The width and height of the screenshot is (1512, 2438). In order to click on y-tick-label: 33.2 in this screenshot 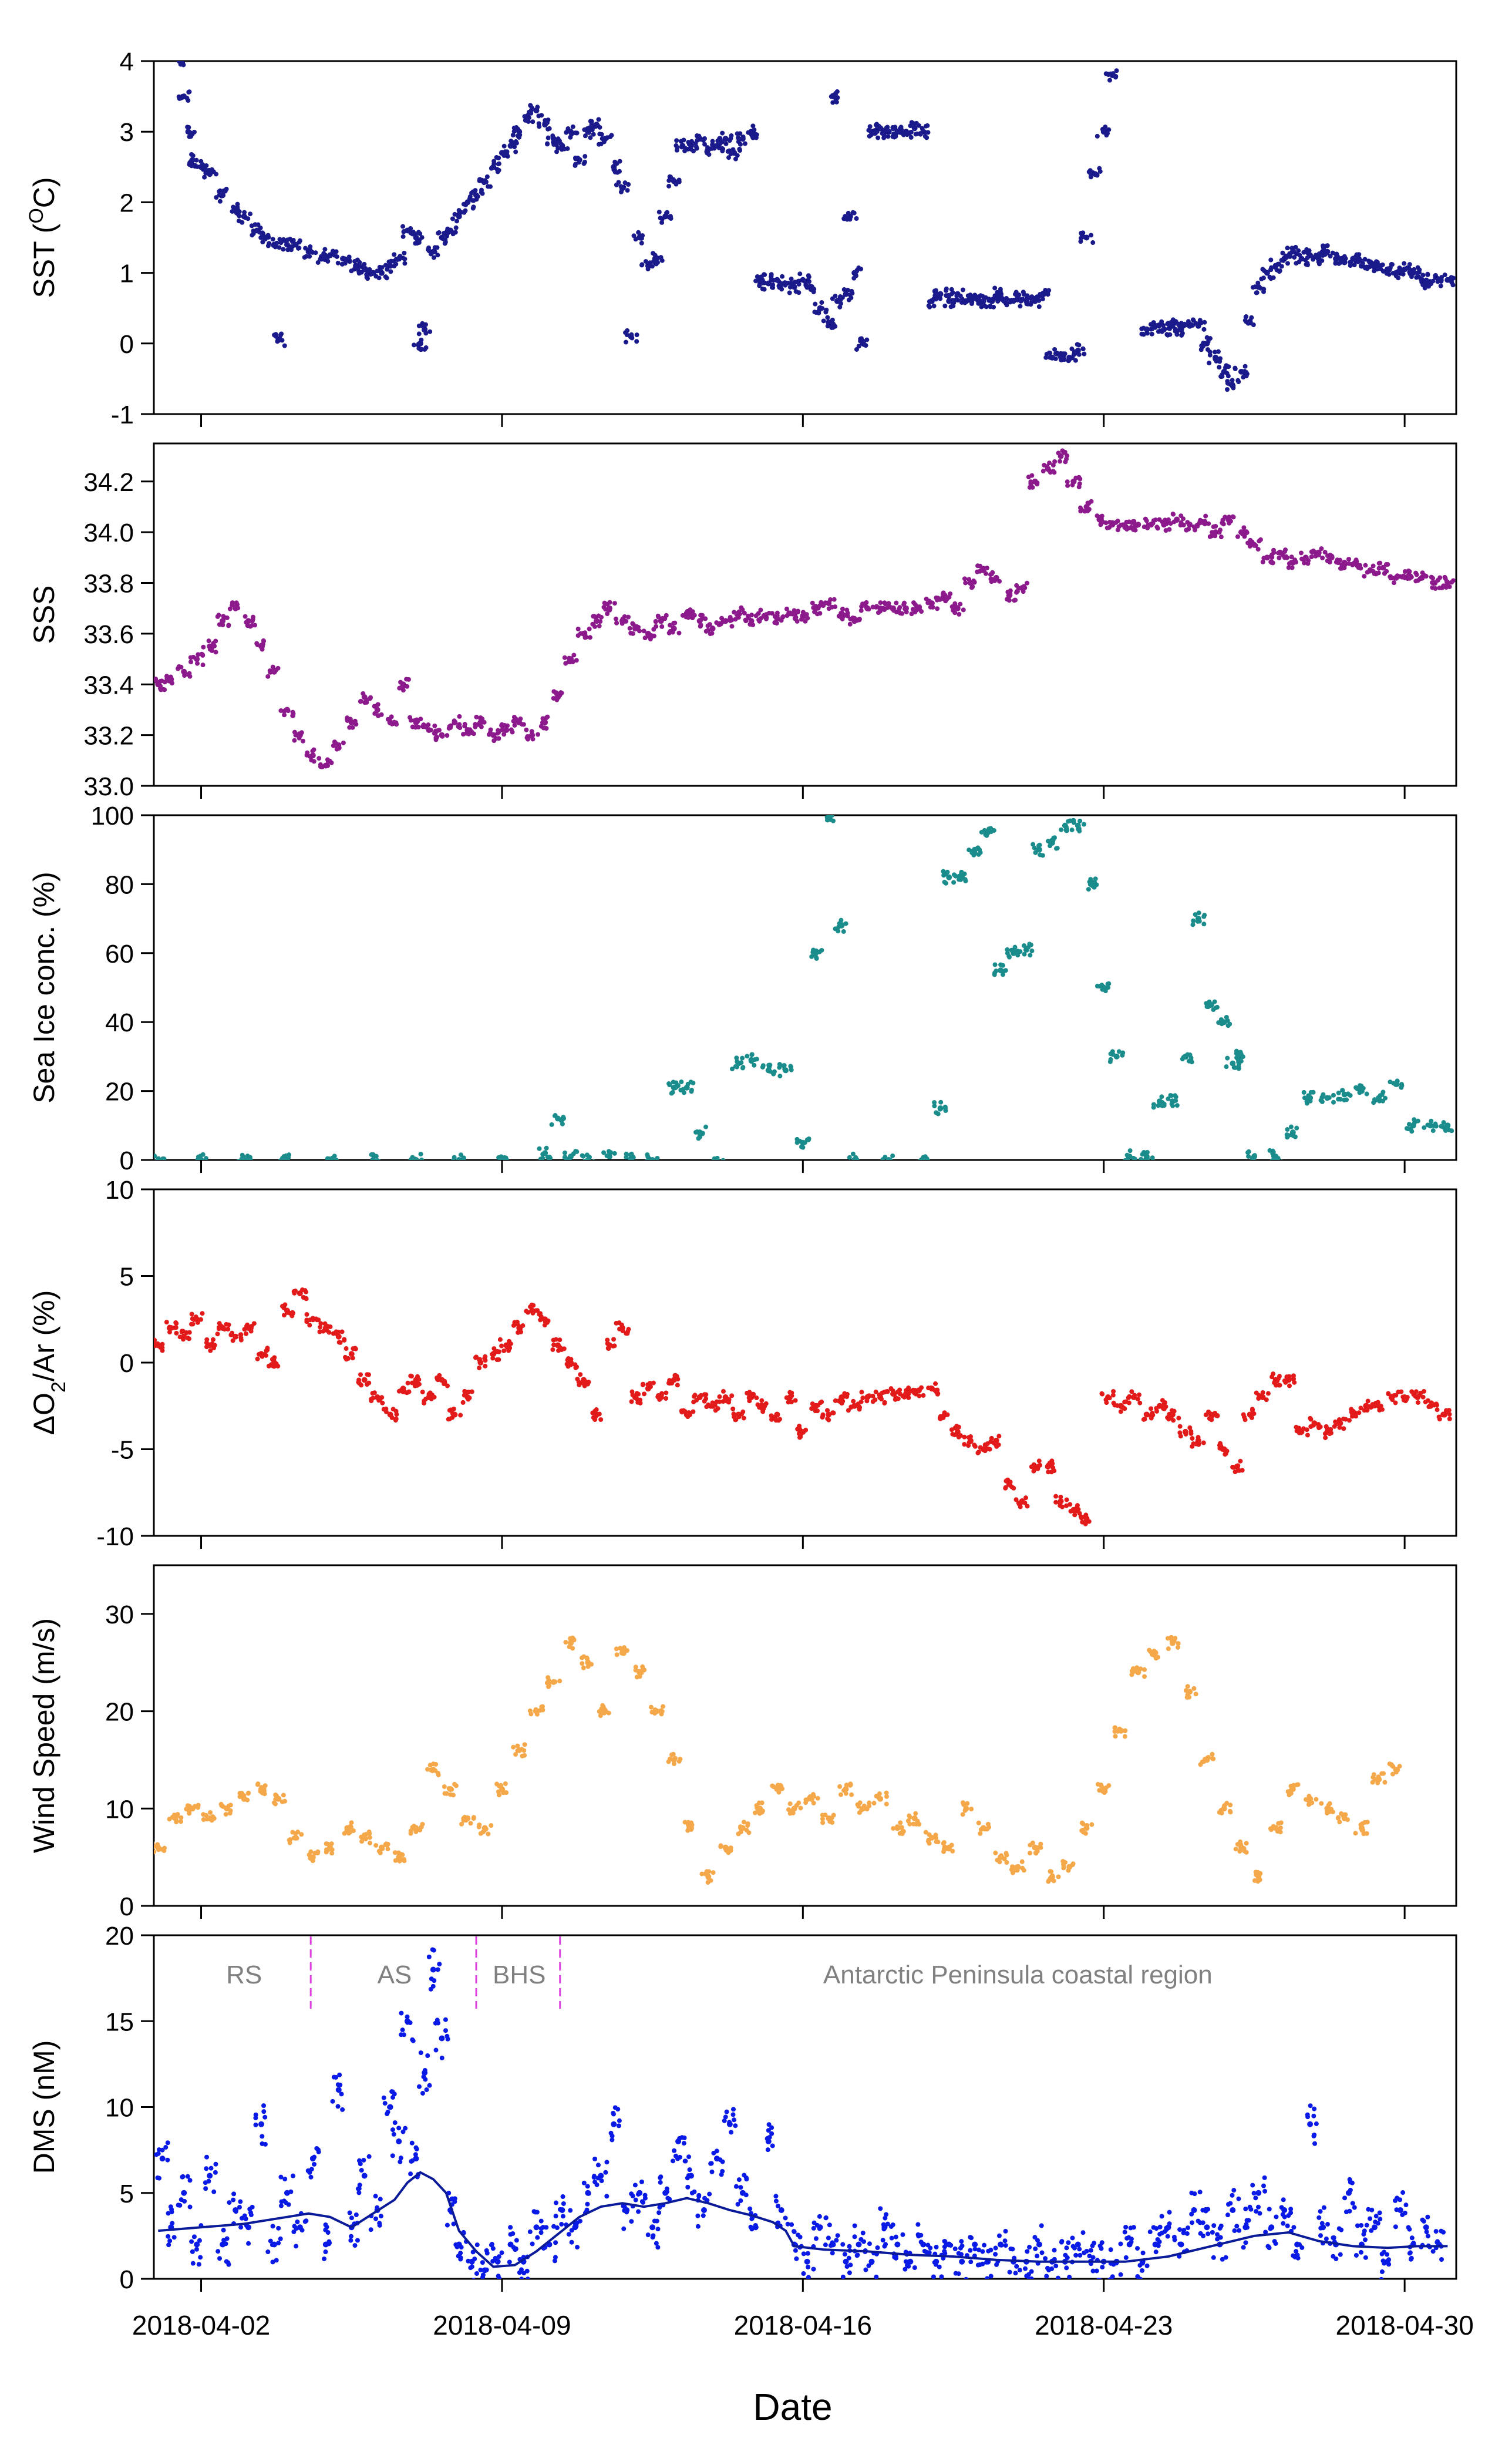, I will do `click(108, 736)`.